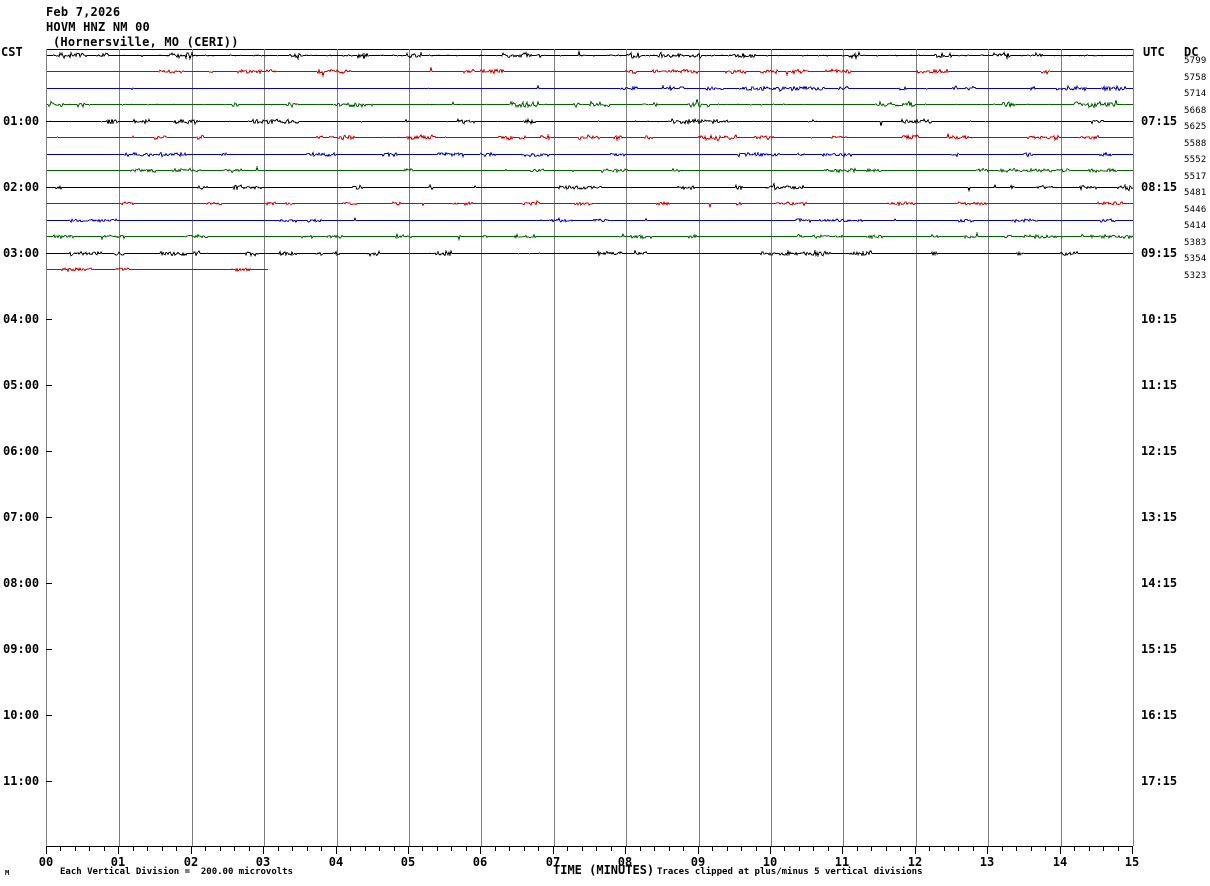 This screenshot has width=1210, height=886. What do you see at coordinates (1060, 862) in the screenshot?
I see `x-tick-label: 14` at bounding box center [1060, 862].